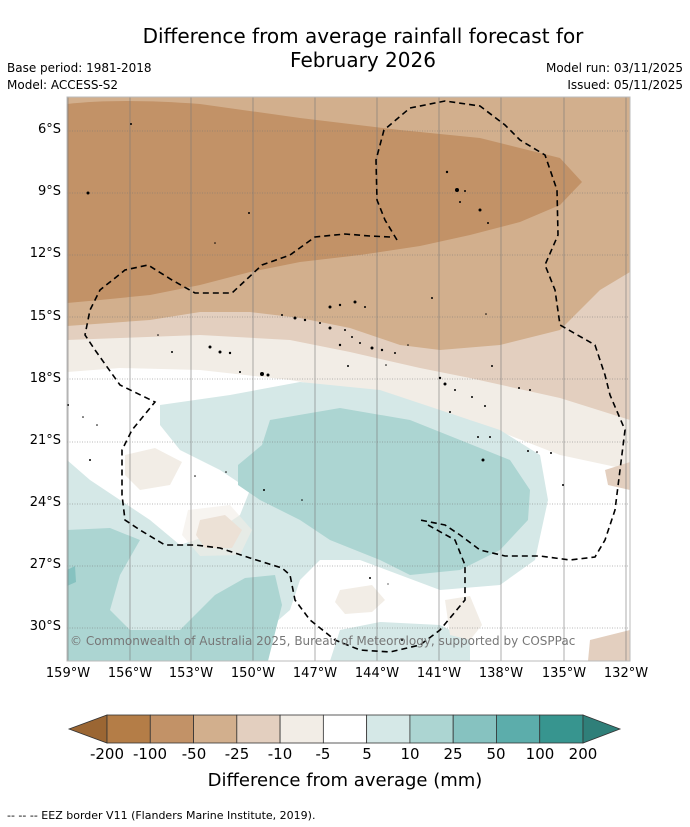 The height and width of the screenshot is (827, 690). What do you see at coordinates (410, 754) in the screenshot?
I see `colorbar-label: 10` at bounding box center [410, 754].